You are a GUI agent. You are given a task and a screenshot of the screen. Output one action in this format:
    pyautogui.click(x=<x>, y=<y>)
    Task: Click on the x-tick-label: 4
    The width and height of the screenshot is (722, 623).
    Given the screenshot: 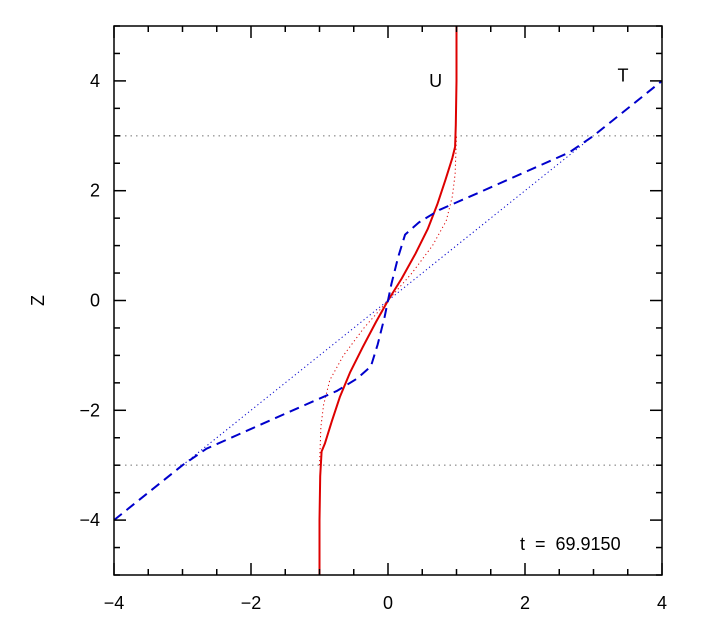 What is the action you would take?
    pyautogui.click(x=662, y=603)
    